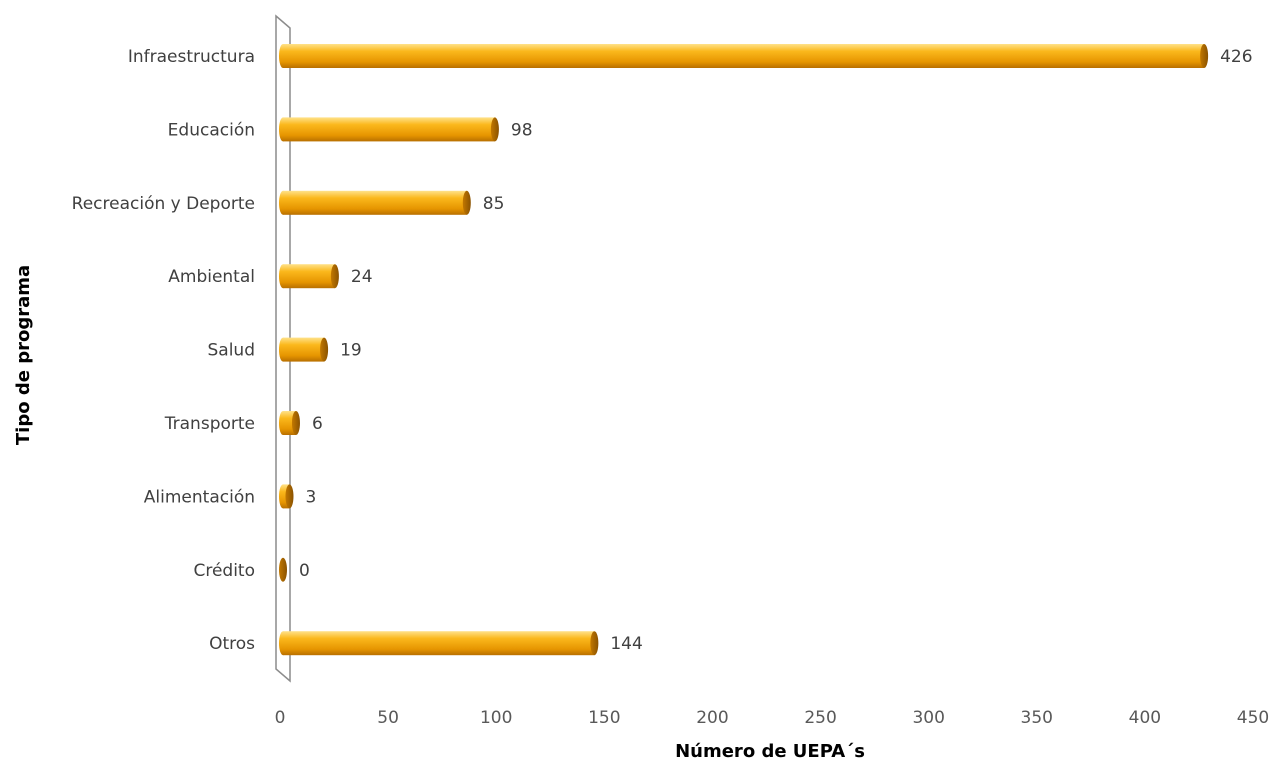 This screenshot has width=1278, height=762. What do you see at coordinates (928, 718) in the screenshot?
I see `x-tick-label: 300` at bounding box center [928, 718].